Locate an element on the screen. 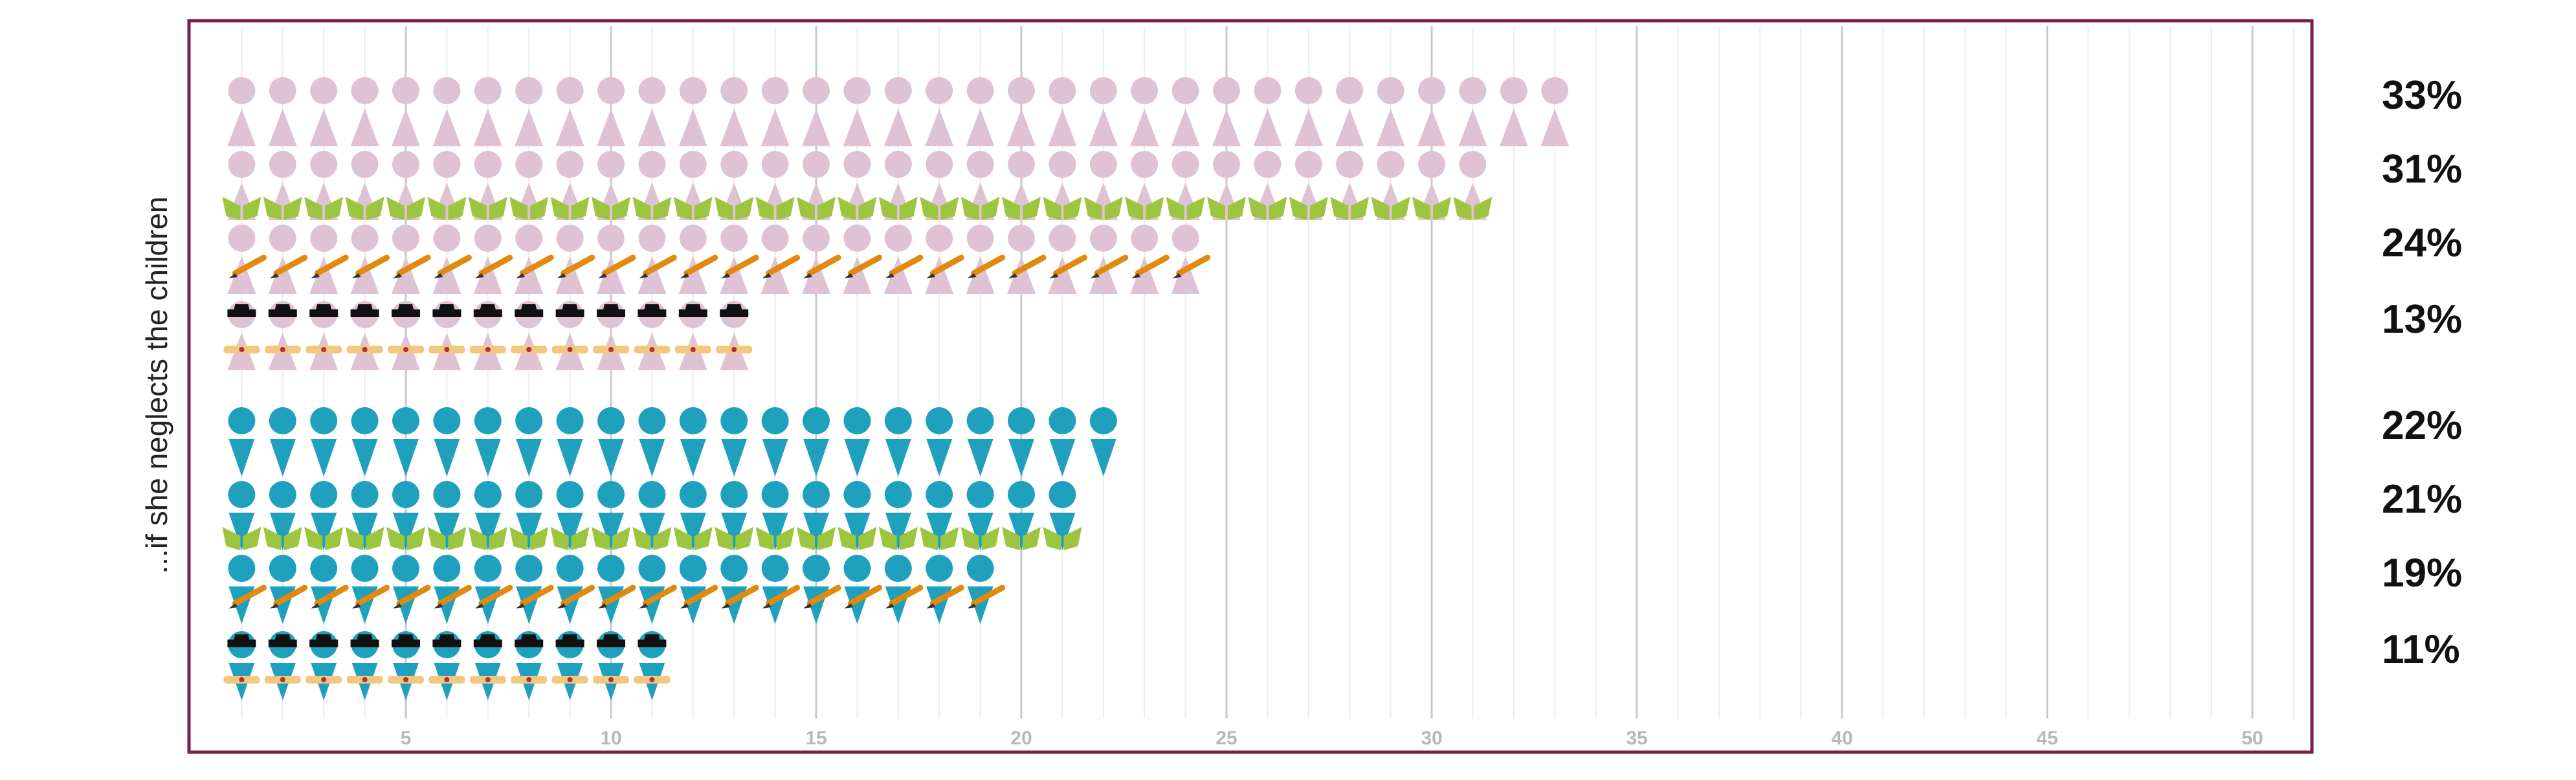 Image resolution: width=2576 pixels, height=780 pixels. x-tick-label: 20 is located at coordinates (1021, 739).